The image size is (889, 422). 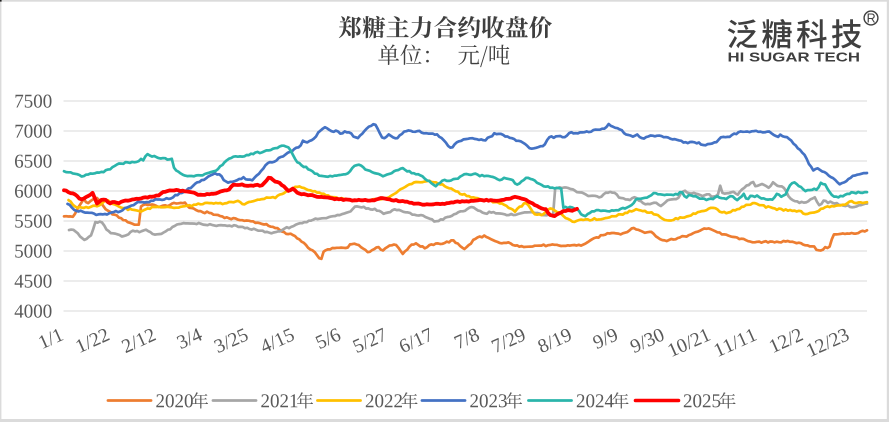 What do you see at coordinates (794, 57) in the screenshot?
I see `svg-text: HI SUGAR TECH` at bounding box center [794, 57].